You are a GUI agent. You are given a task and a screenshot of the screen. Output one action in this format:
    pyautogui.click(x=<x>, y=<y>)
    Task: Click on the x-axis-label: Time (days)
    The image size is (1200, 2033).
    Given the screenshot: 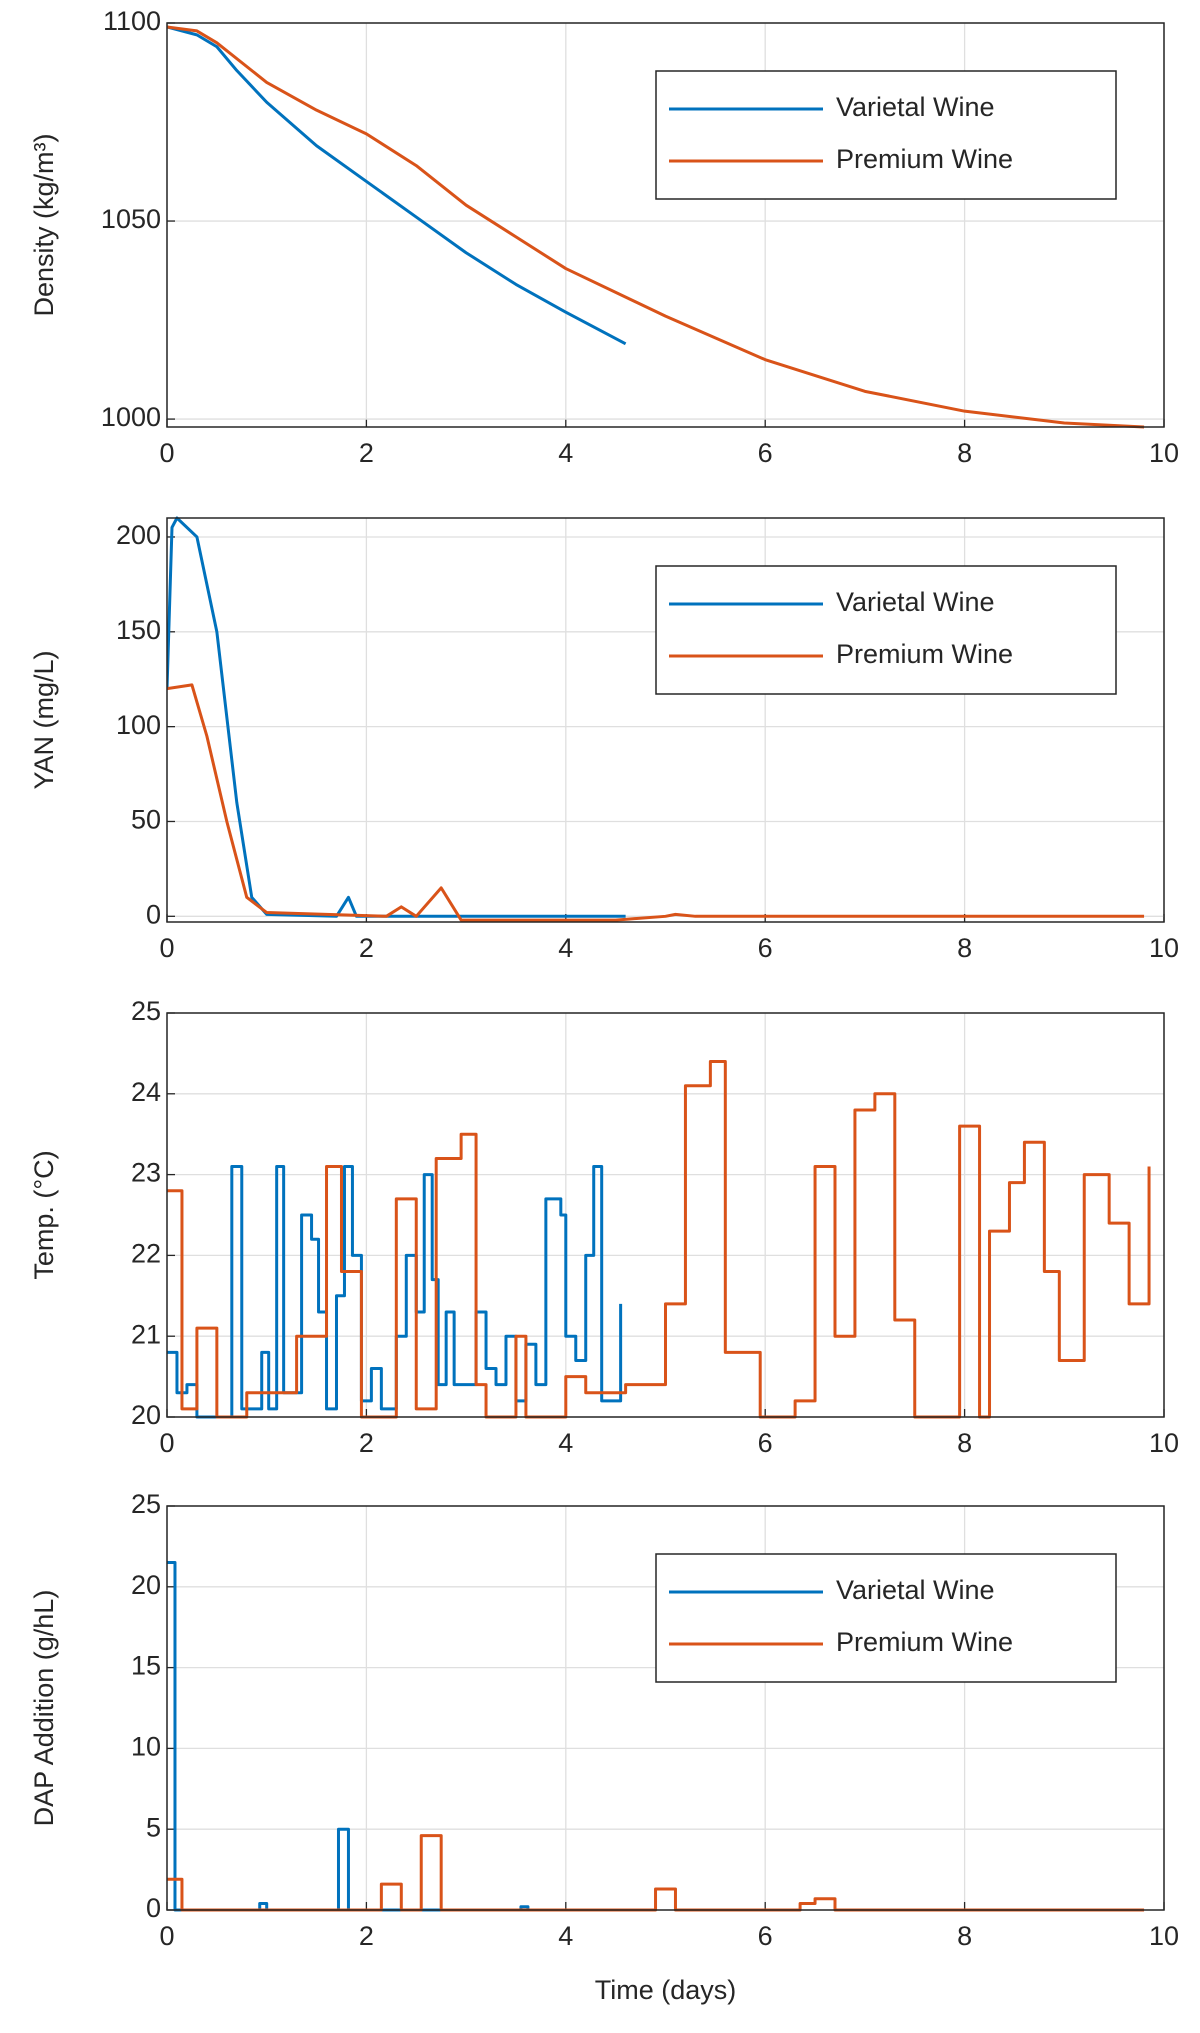 What is the action you would take?
    pyautogui.click(x=666, y=1990)
    